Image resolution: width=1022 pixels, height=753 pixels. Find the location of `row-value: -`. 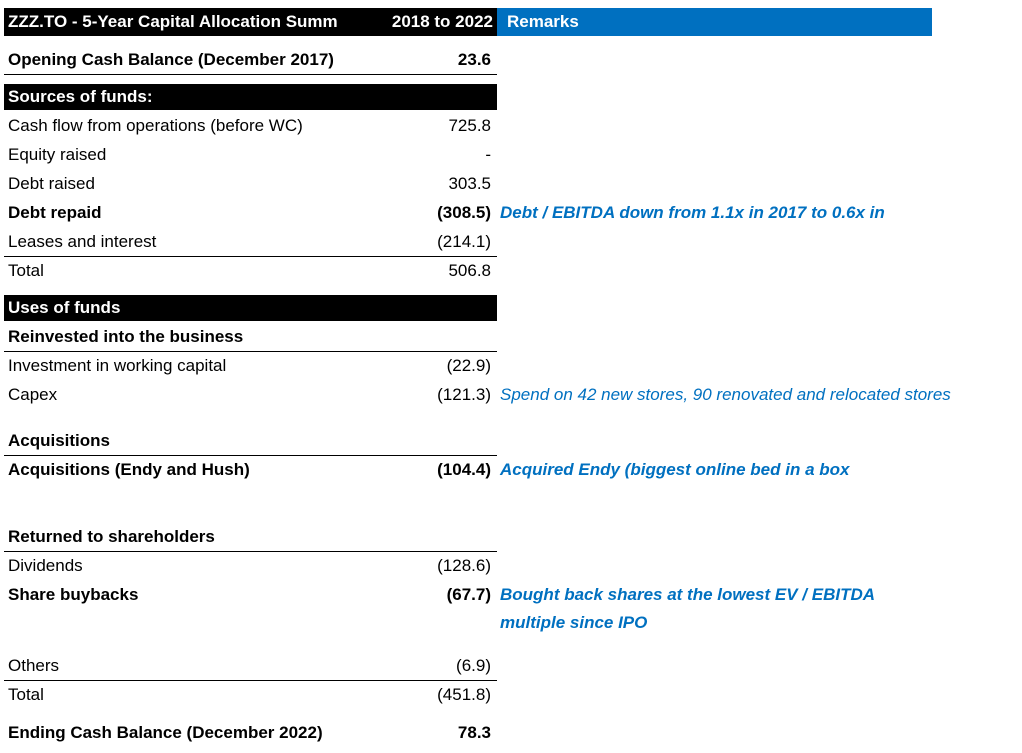

row-value: - is located at coordinates (488, 154).